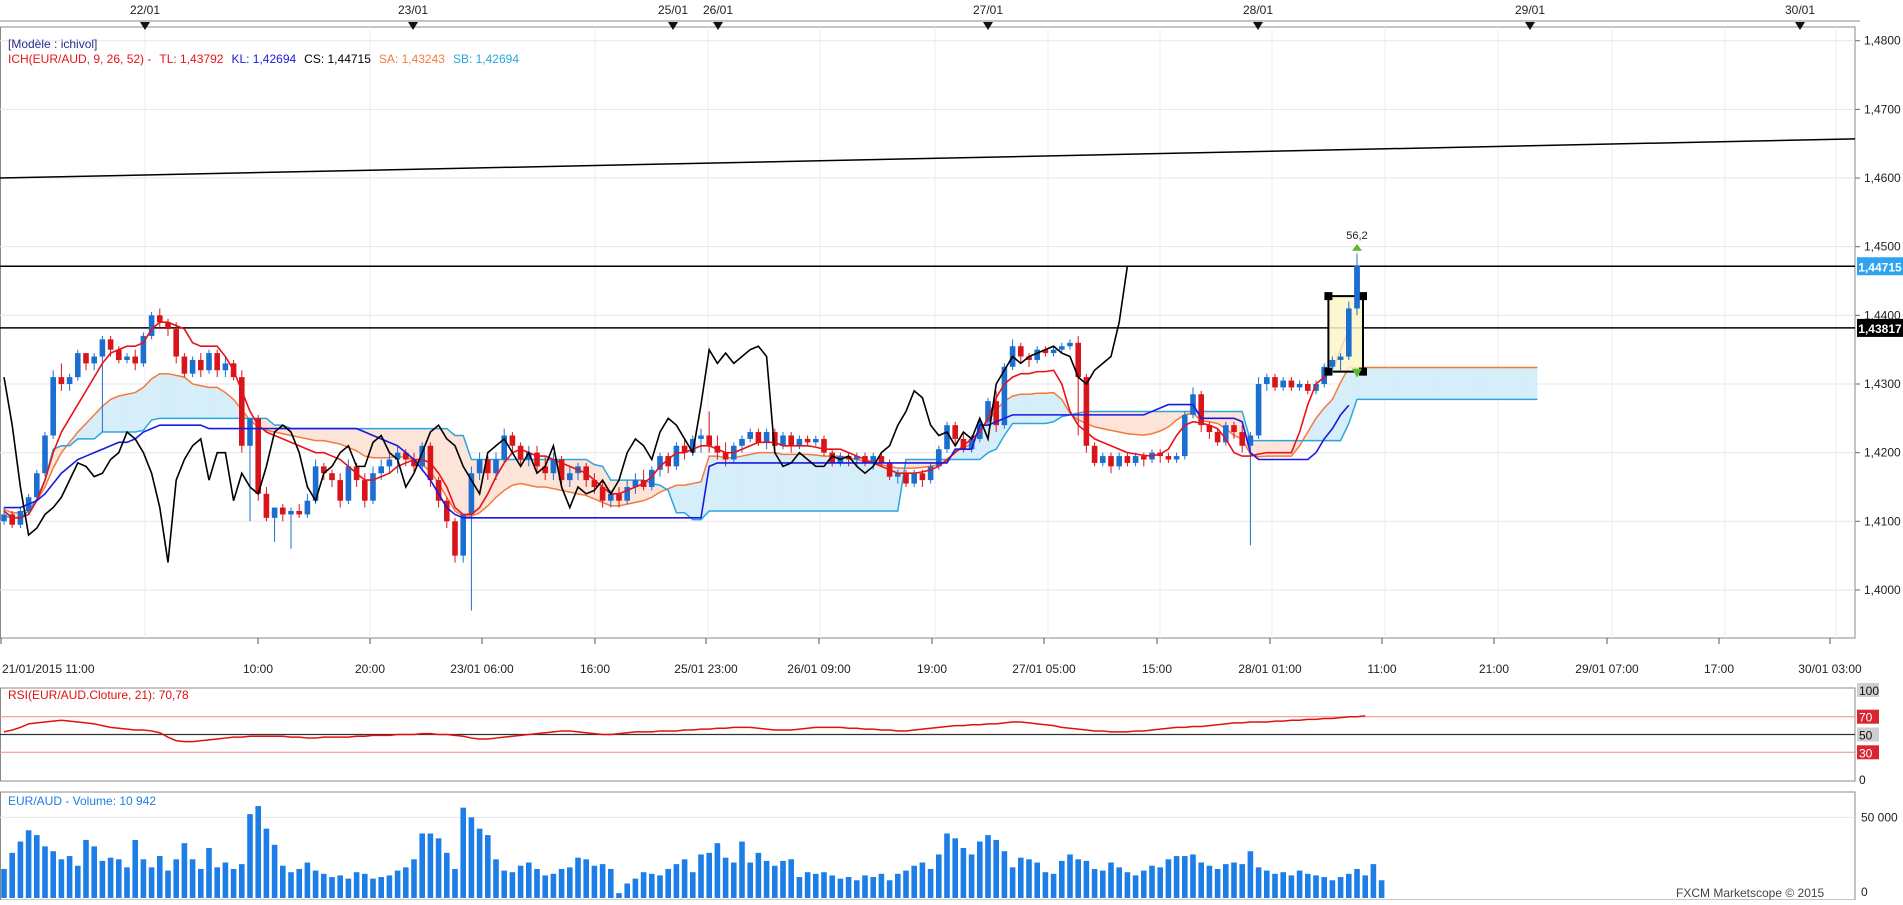 The image size is (1903, 905). Describe the element at coordinates (1157, 669) in the screenshot. I see `bottom-time-label: 15:00` at that location.